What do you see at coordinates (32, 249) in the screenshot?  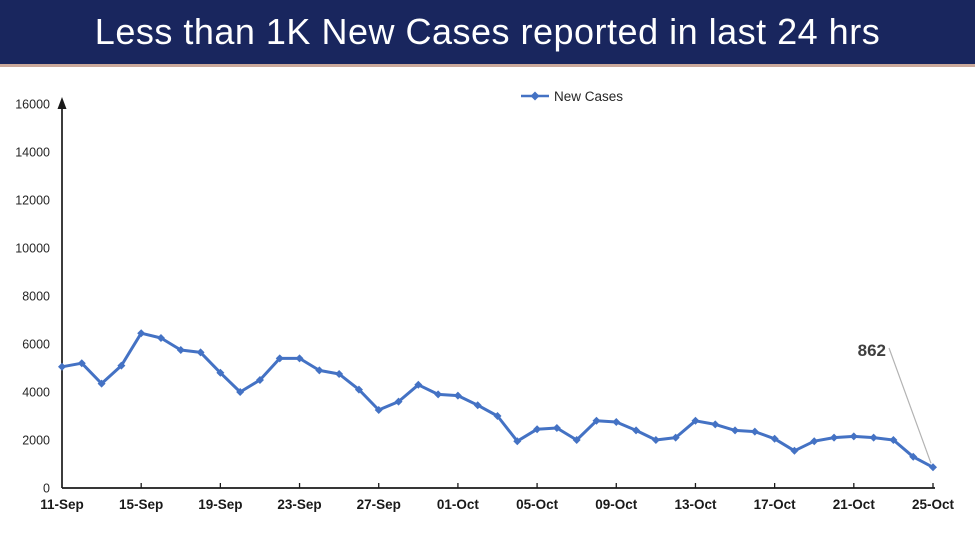 I see `y-tick-label: 10000` at bounding box center [32, 249].